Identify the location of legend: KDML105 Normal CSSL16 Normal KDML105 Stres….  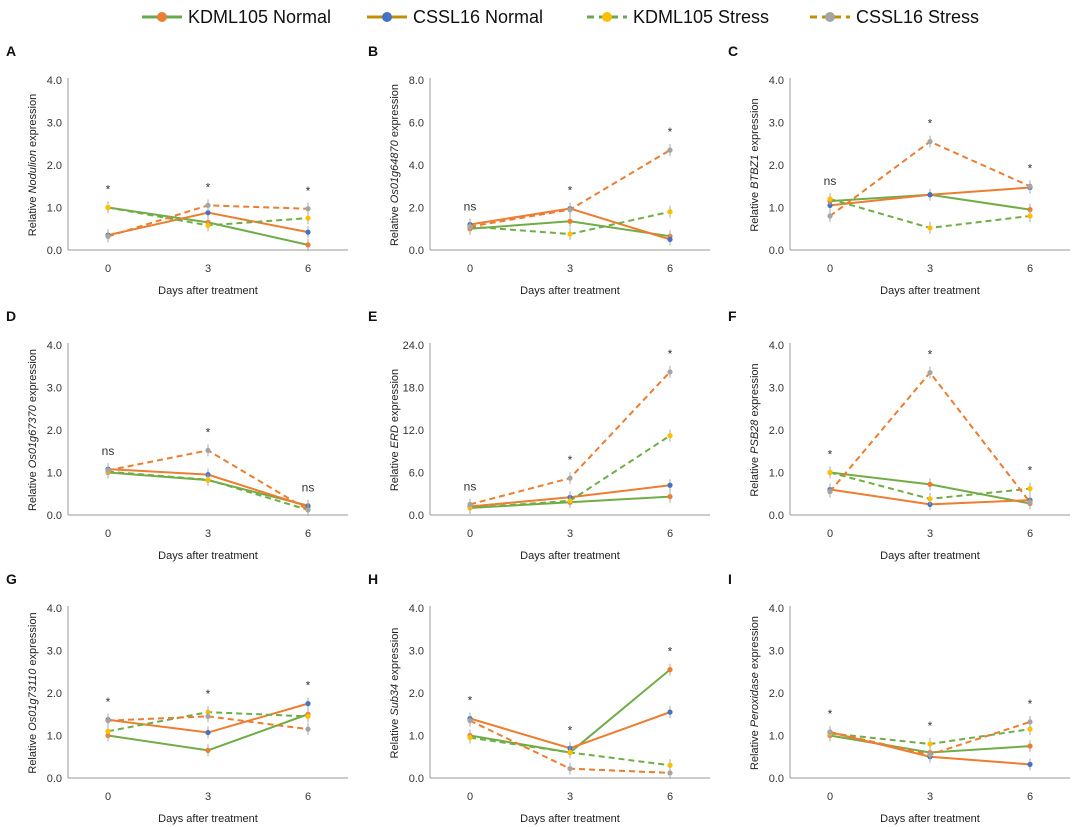
(542, 17).